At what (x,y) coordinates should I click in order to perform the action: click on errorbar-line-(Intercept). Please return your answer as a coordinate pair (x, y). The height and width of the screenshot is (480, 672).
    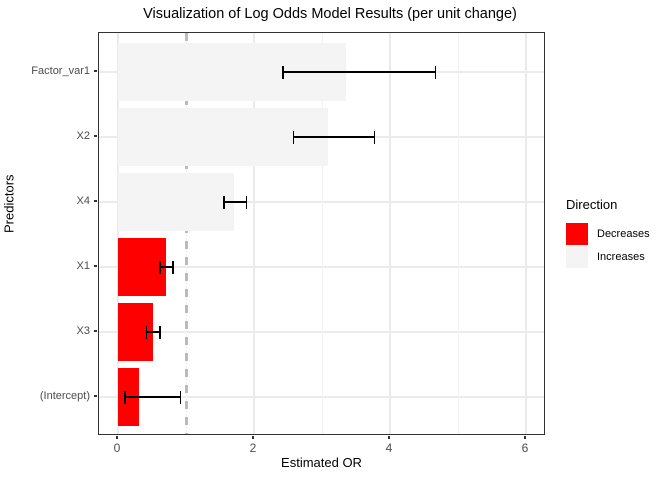
    Looking at the image, I should click on (152, 397).